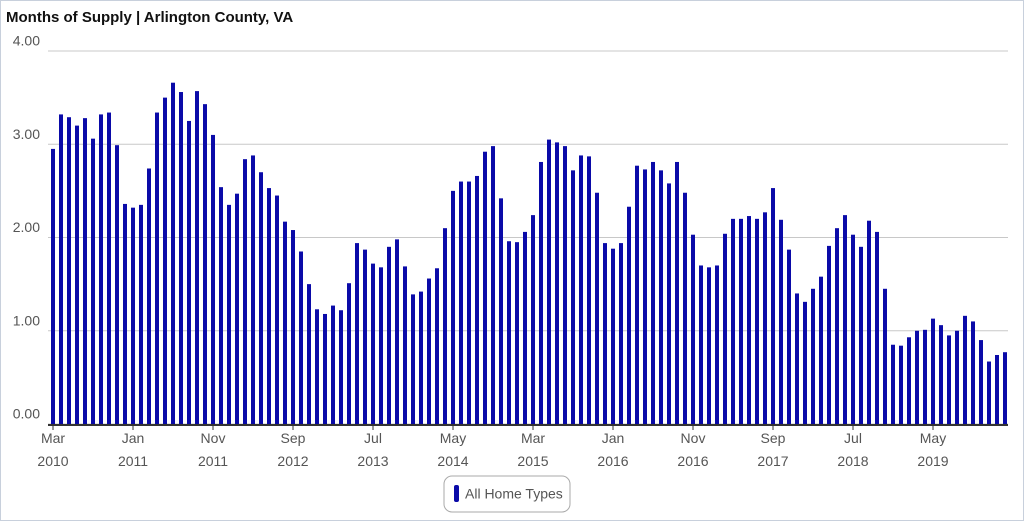 The height and width of the screenshot is (521, 1024). What do you see at coordinates (52, 461) in the screenshot?
I see `x-tick-label-line: 2010` at bounding box center [52, 461].